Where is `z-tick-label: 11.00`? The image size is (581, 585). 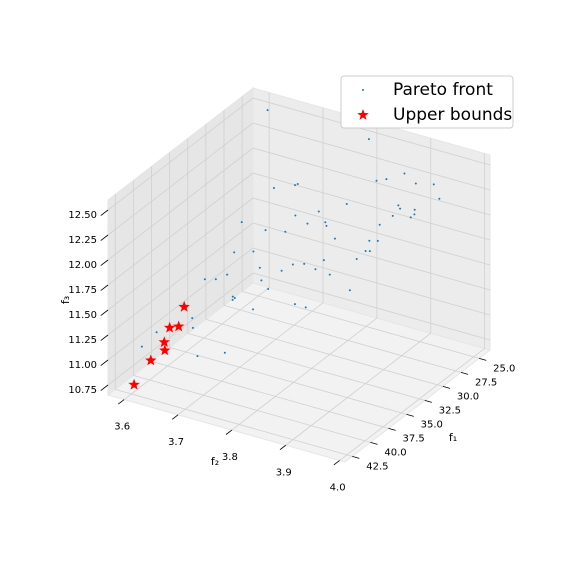 z-tick-label: 11.00 is located at coordinates (82, 365).